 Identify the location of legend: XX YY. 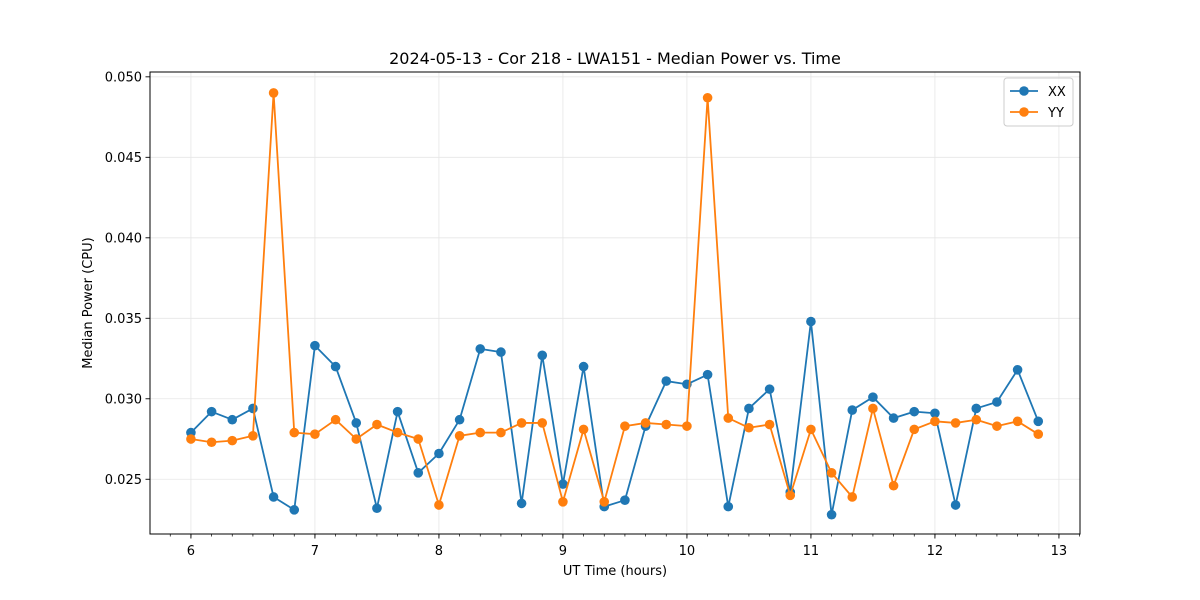
(1038, 102).